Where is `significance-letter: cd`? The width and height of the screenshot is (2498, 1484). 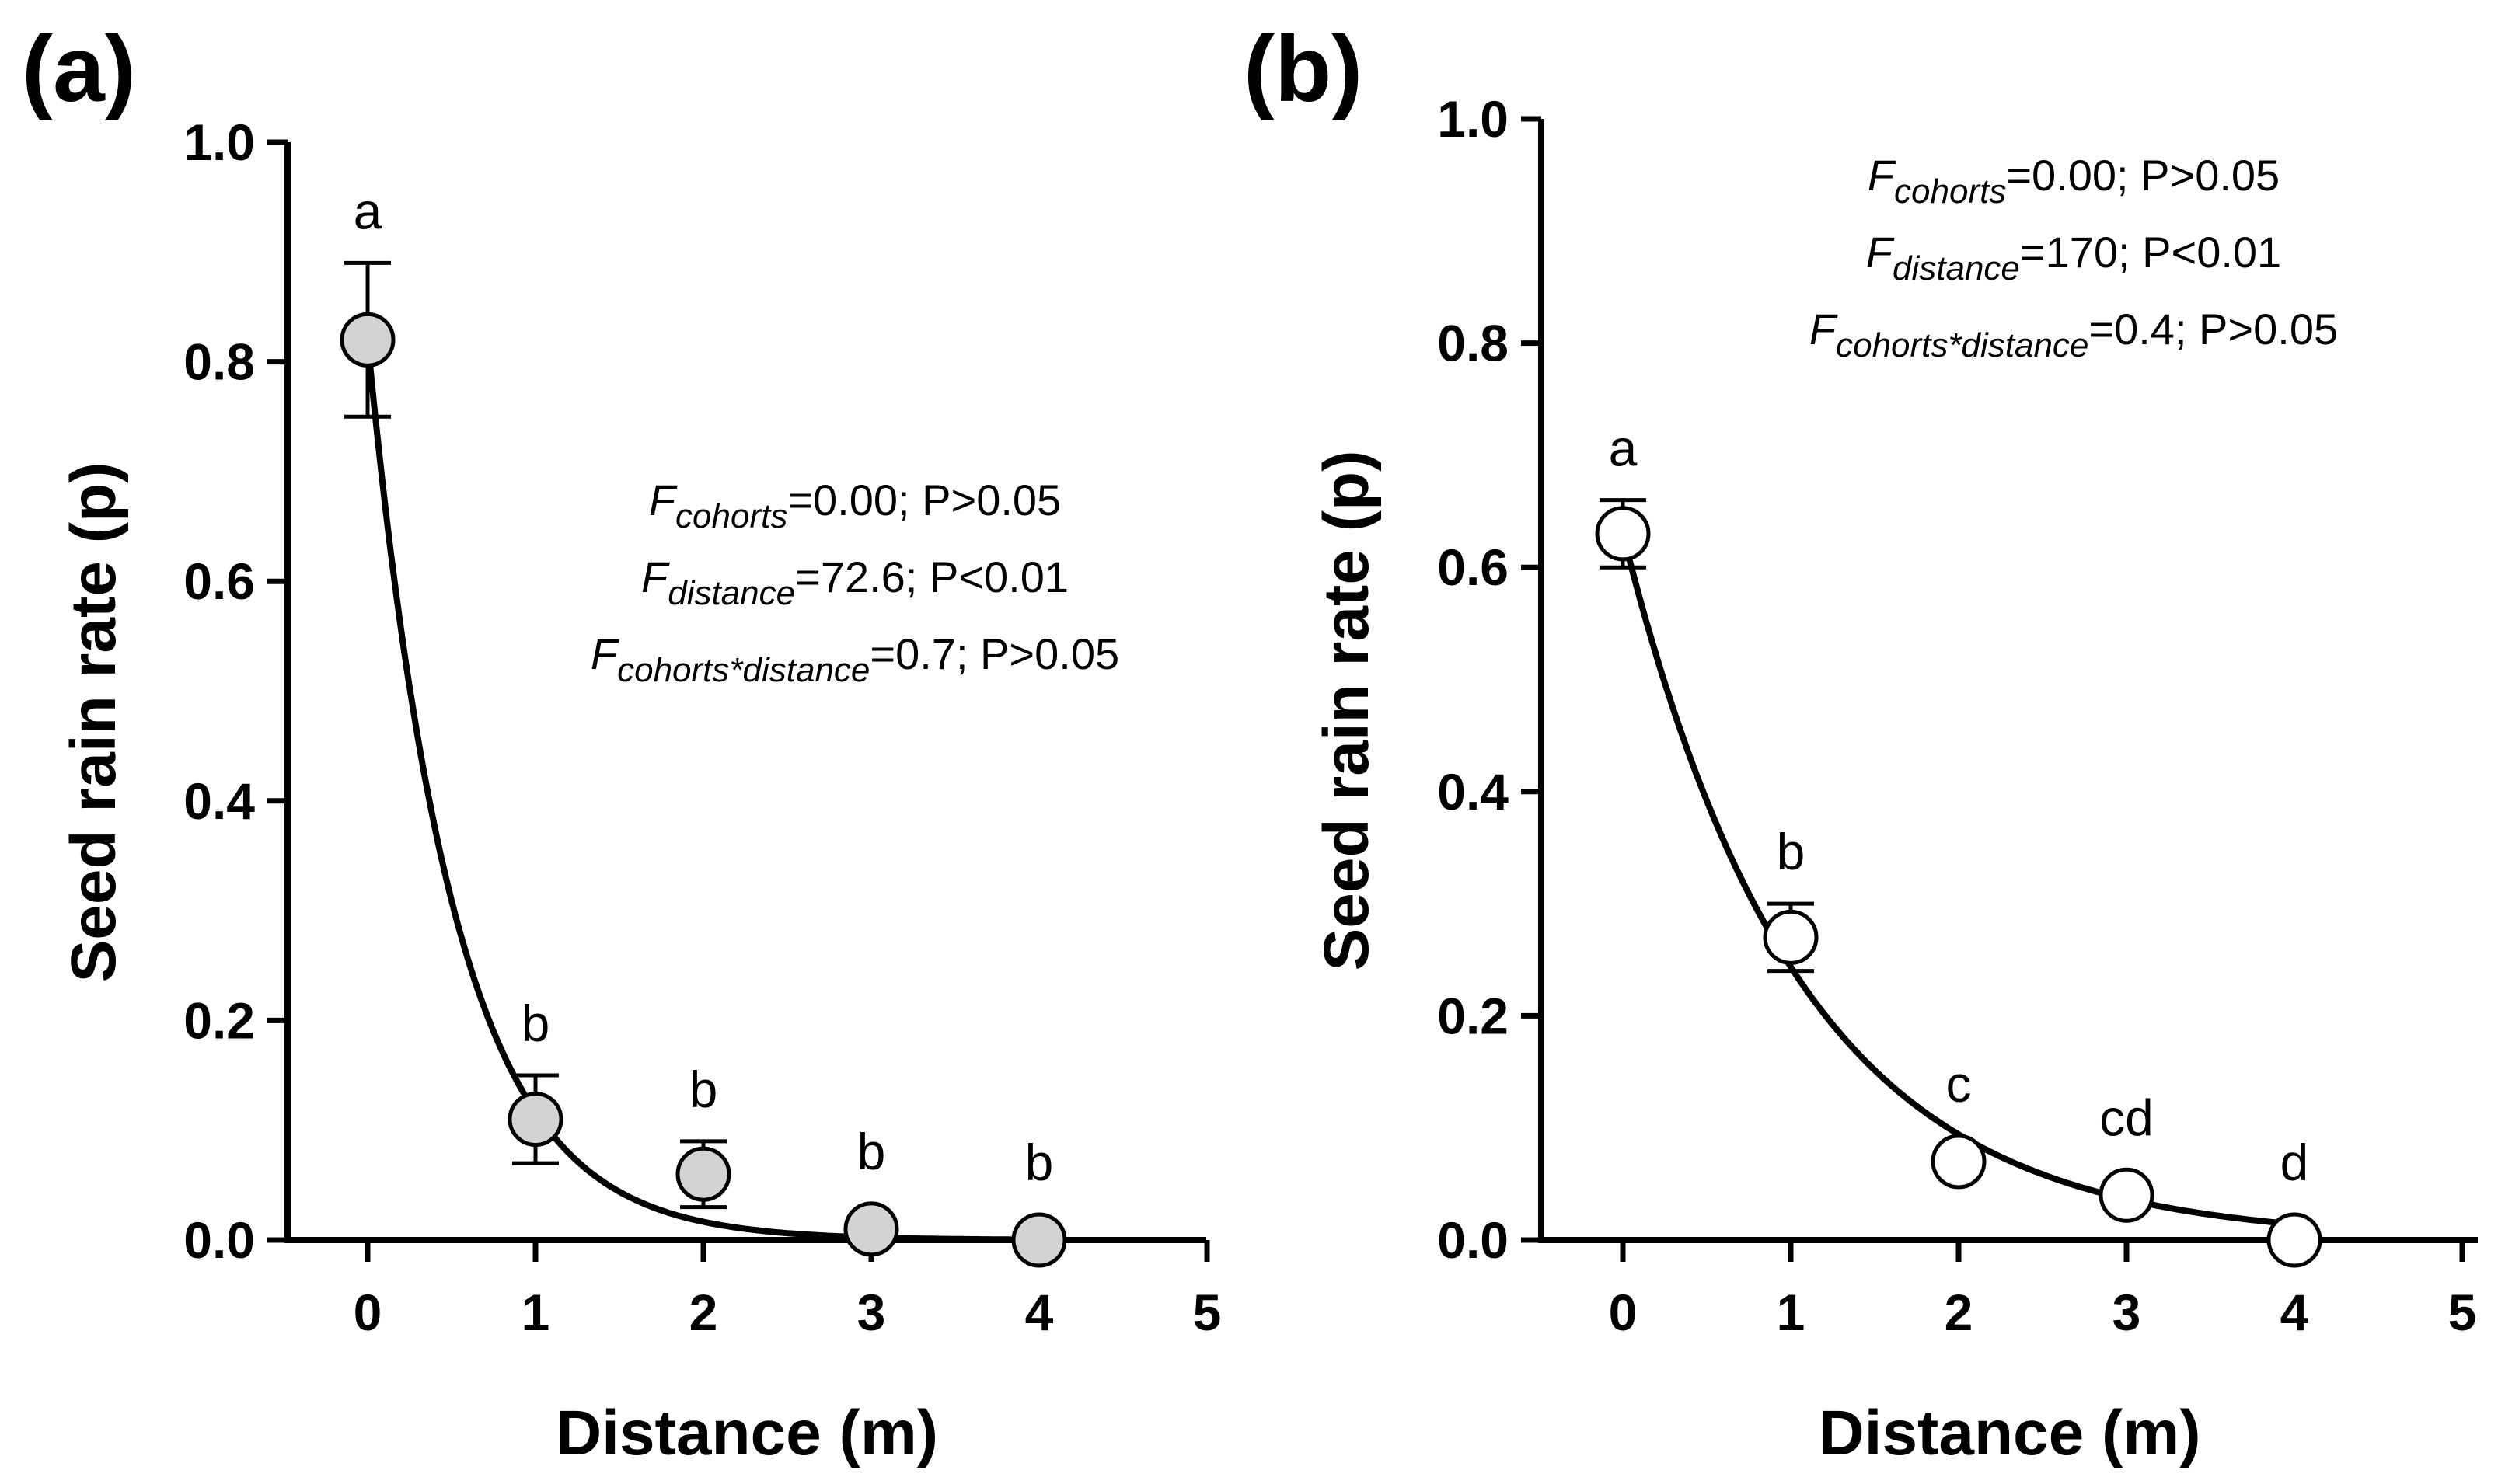 significance-letter: cd is located at coordinates (2127, 1117).